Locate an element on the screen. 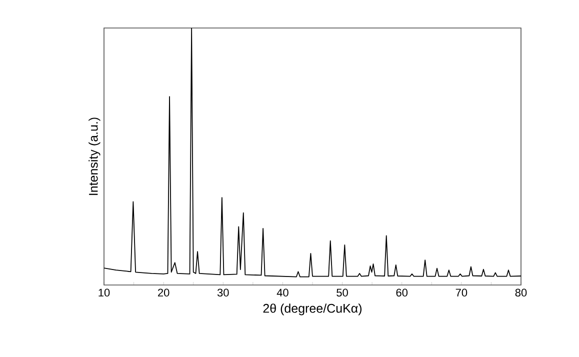 The width and height of the screenshot is (579, 357). x-tick-label: 80 is located at coordinates (521, 292).